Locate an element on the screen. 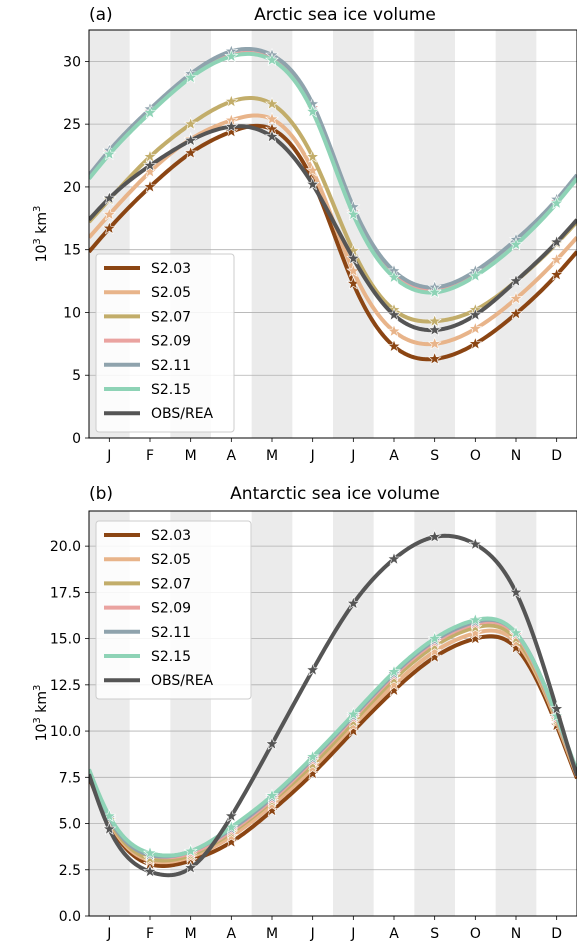 Image resolution: width=577 pixels, height=945 pixels. panel-label: (a) is located at coordinates (101, 15).